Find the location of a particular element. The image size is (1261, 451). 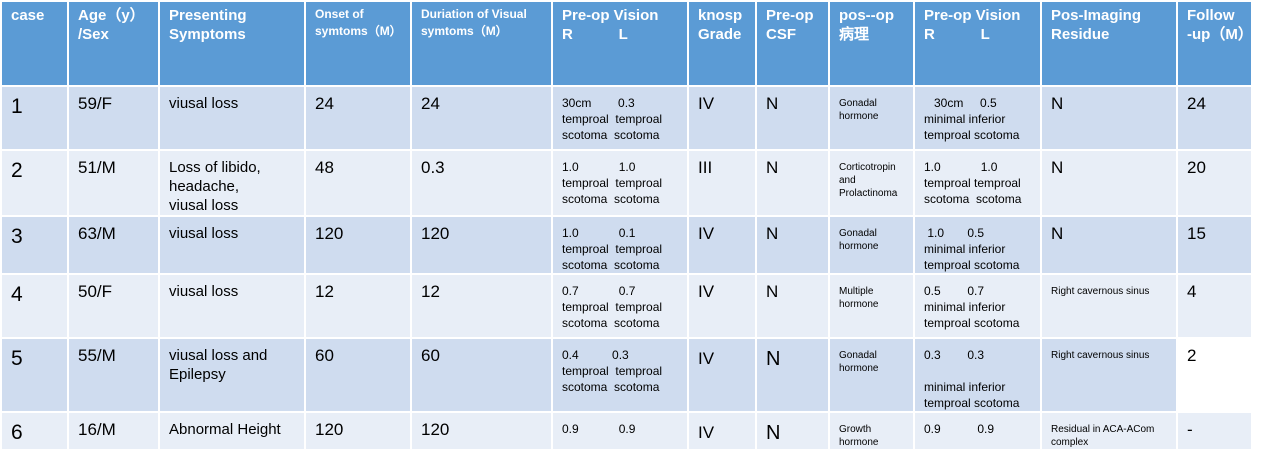

cell-pathology-line: Growth is located at coordinates (855, 429).